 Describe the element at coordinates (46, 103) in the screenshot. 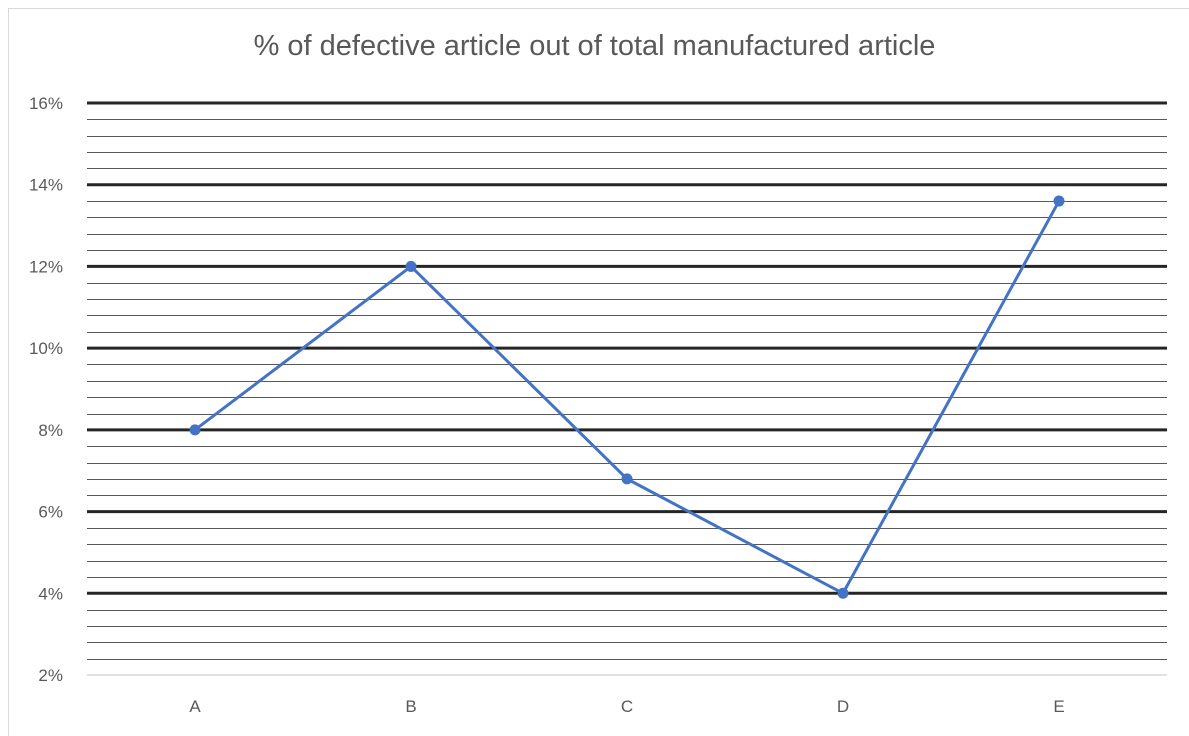

I see `y-tick-label: 16%` at that location.